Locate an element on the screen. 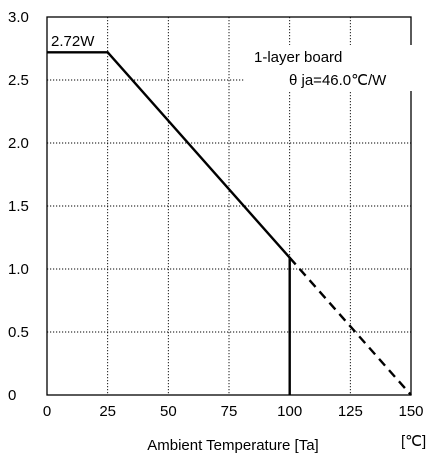  board-label: 1-layer board is located at coordinates (298, 57).